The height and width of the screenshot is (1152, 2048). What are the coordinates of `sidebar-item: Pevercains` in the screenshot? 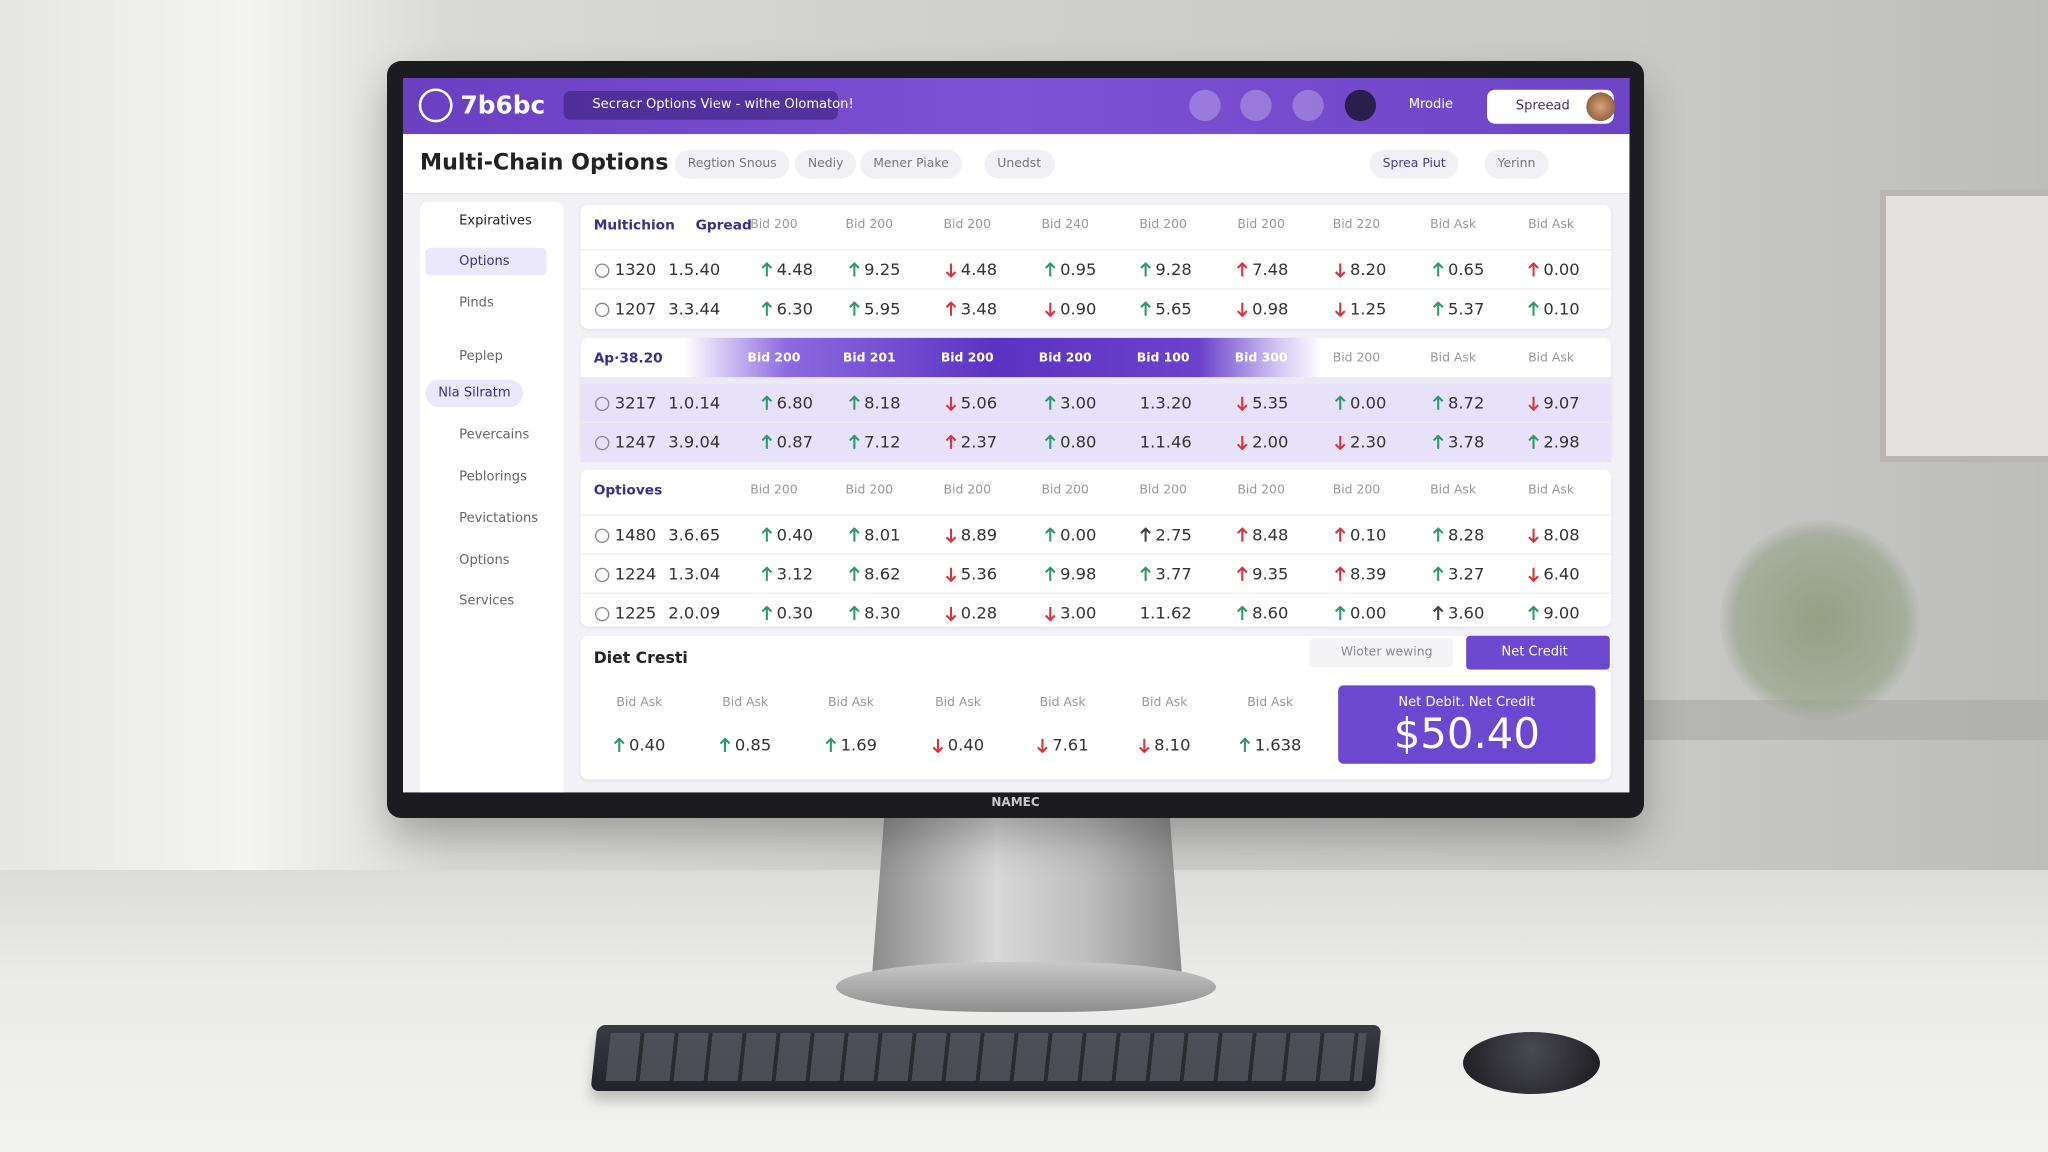 It's located at (494, 435).